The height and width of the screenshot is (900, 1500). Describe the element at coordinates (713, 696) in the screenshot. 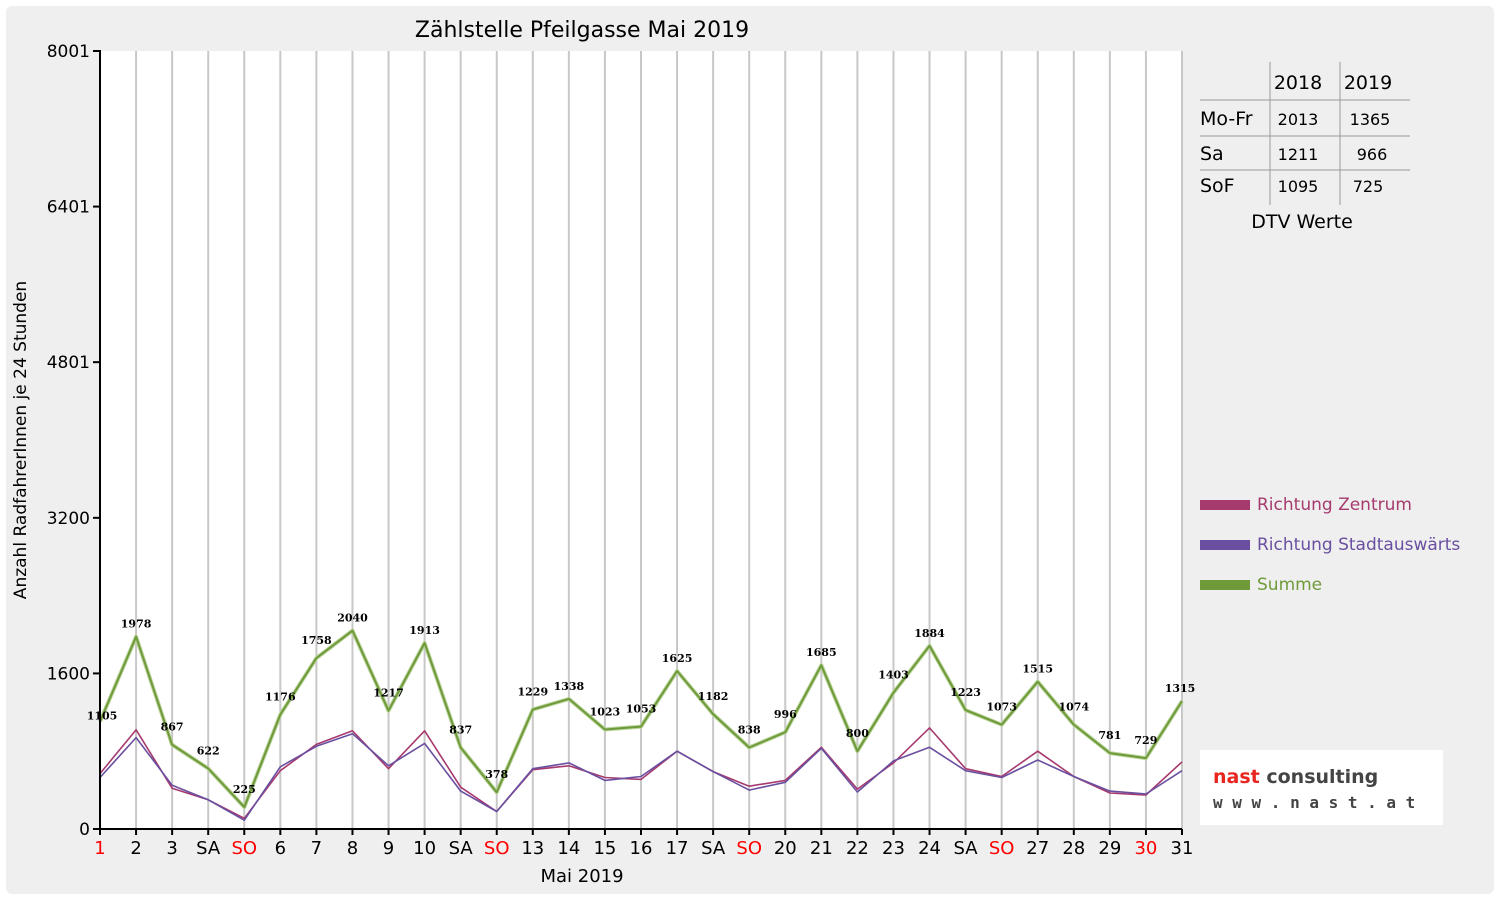

I see `data-label: 1182` at that location.